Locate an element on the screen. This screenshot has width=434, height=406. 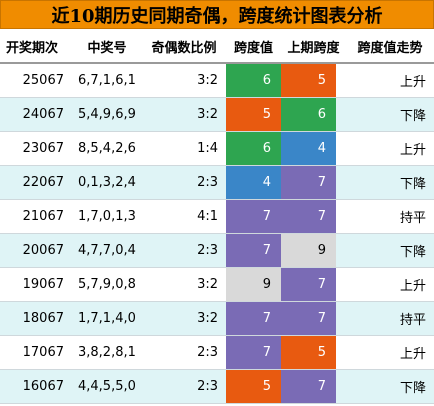
table-row: 17067 3,8,2,8,1 2:3 7 5 上升 is located at coordinates (217, 353).